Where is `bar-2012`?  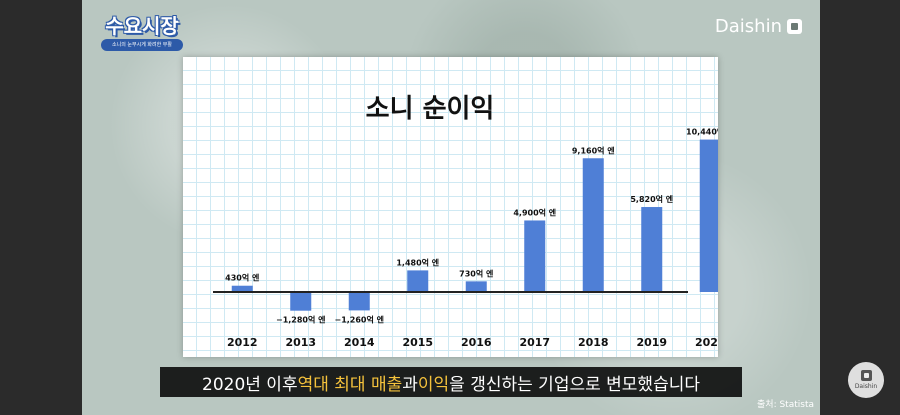
bar-2012 is located at coordinates (242, 288).